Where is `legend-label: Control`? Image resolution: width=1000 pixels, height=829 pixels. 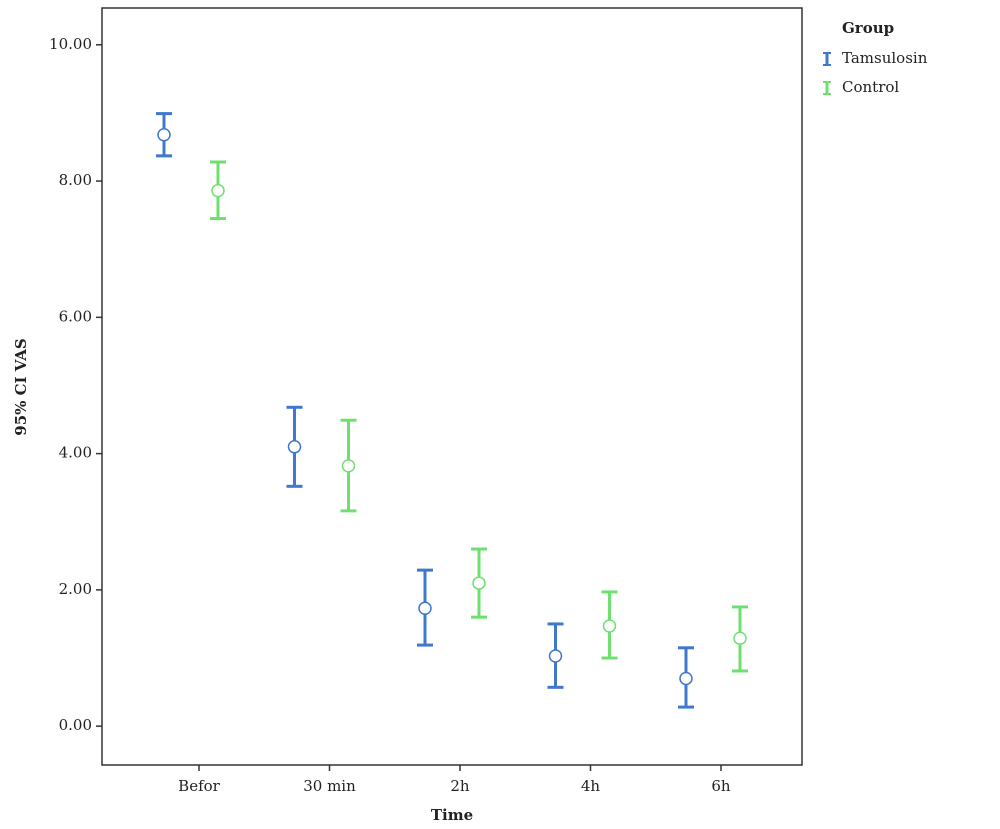 legend-label: Control is located at coordinates (870, 87).